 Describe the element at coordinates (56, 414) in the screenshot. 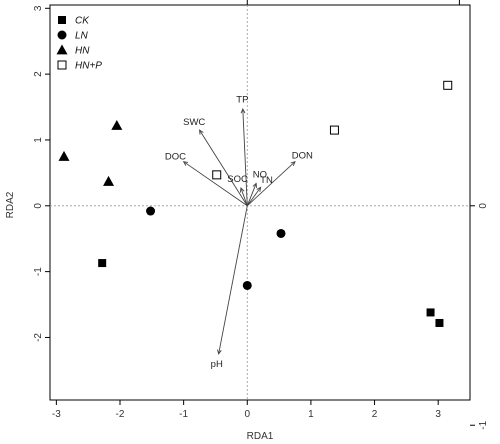

I see `x-tick-label: -3` at that location.